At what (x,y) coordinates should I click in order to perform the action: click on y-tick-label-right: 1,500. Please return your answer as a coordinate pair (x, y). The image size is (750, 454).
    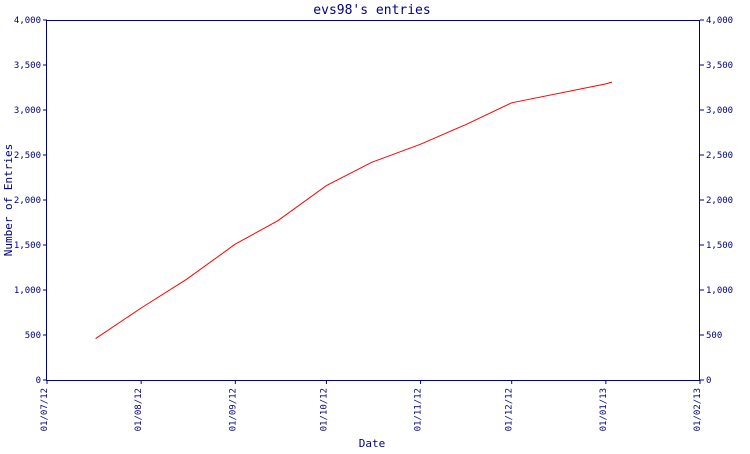
    Looking at the image, I should click on (719, 246).